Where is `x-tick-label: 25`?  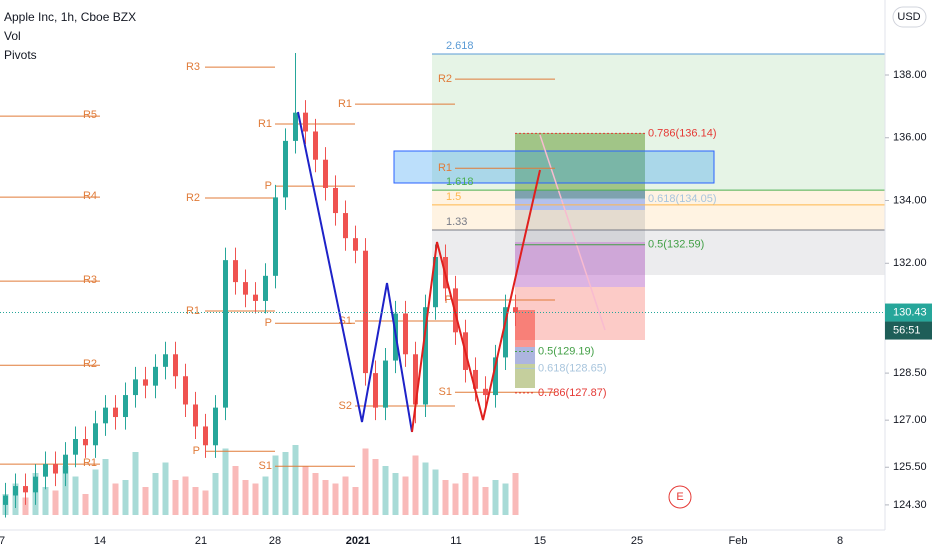
x-tick-label: 25 is located at coordinates (637, 541).